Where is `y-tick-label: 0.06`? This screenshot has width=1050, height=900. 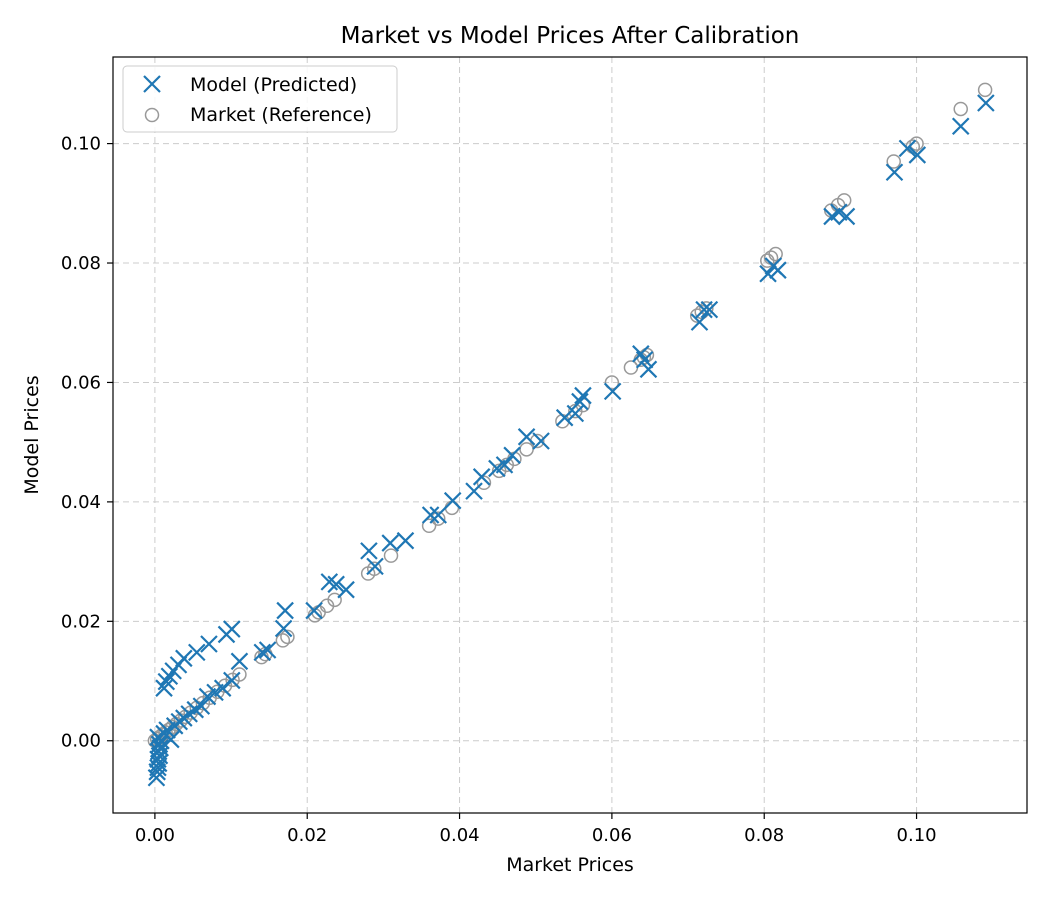
y-tick-label: 0.06 is located at coordinates (81, 382).